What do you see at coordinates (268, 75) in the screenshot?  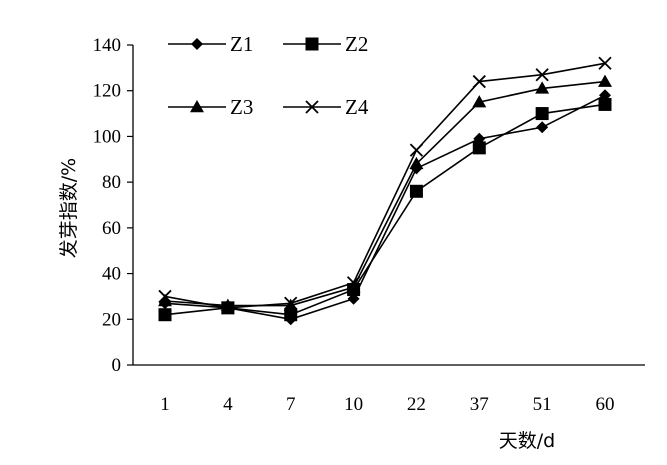 I see `legend: Z1 Z2 Z3 Z4` at bounding box center [268, 75].